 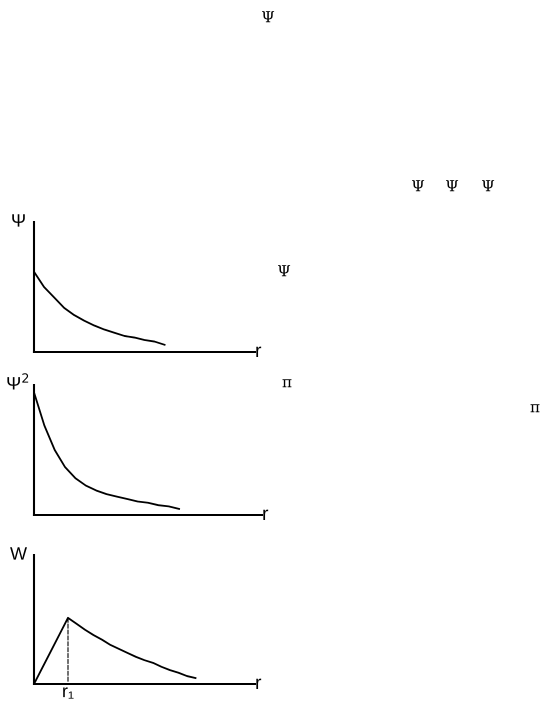 I want to click on y-axis-title: Ψ, so click(x=18, y=220).